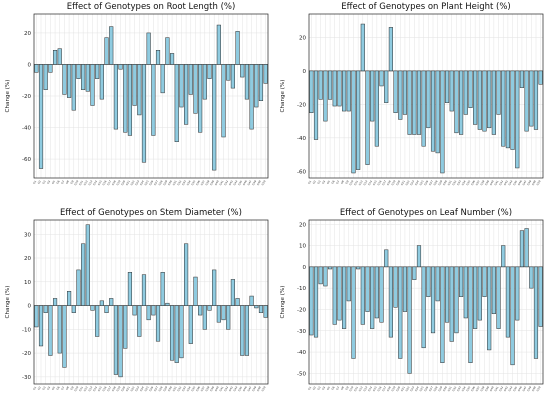  I want to click on x-tick-label: G5, so click(53, 181).